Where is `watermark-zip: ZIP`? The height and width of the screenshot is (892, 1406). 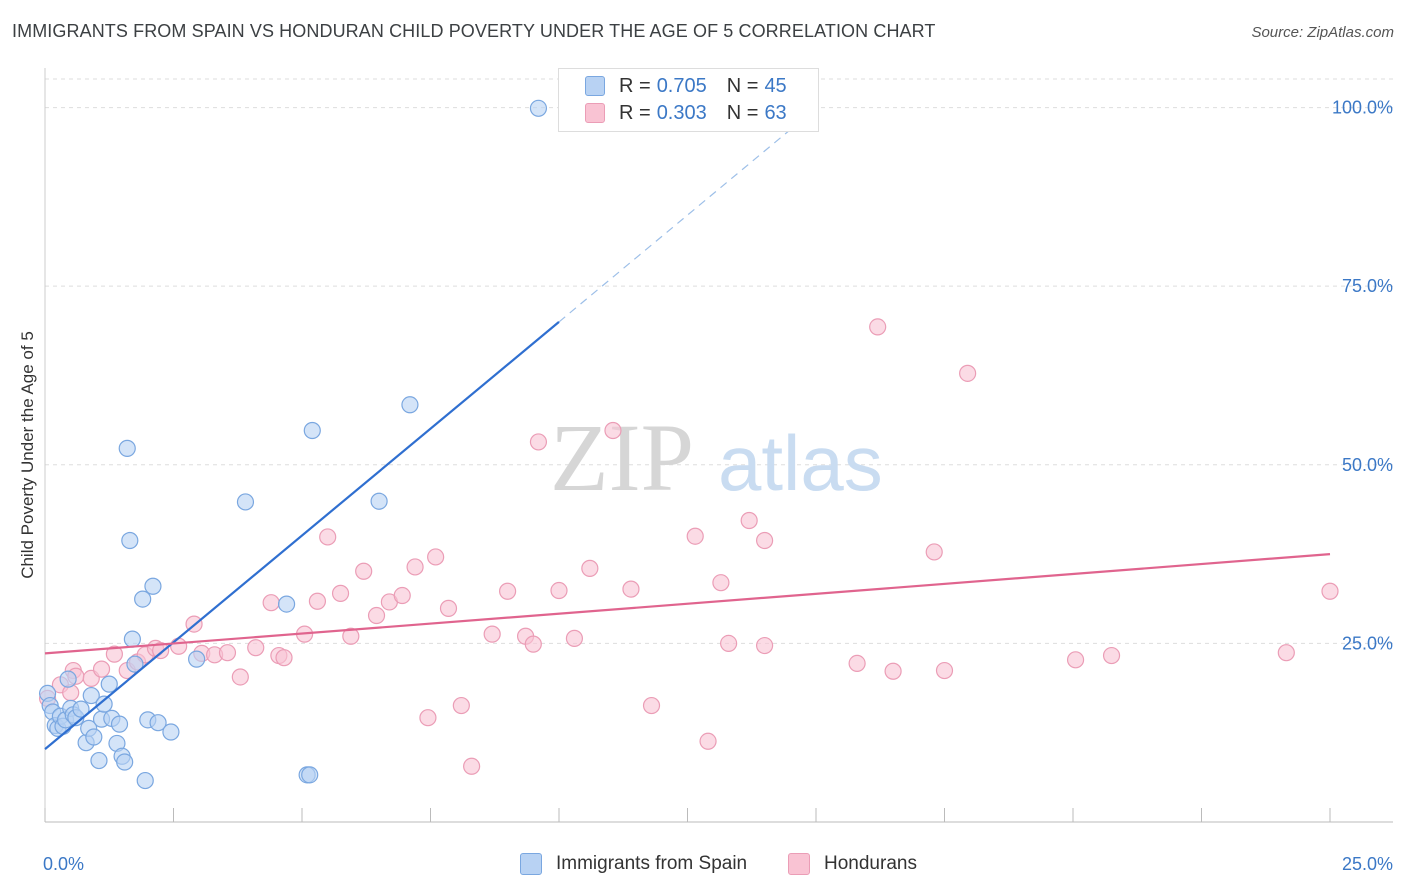
watermark-zip: ZIP is located at coordinates (622, 457).